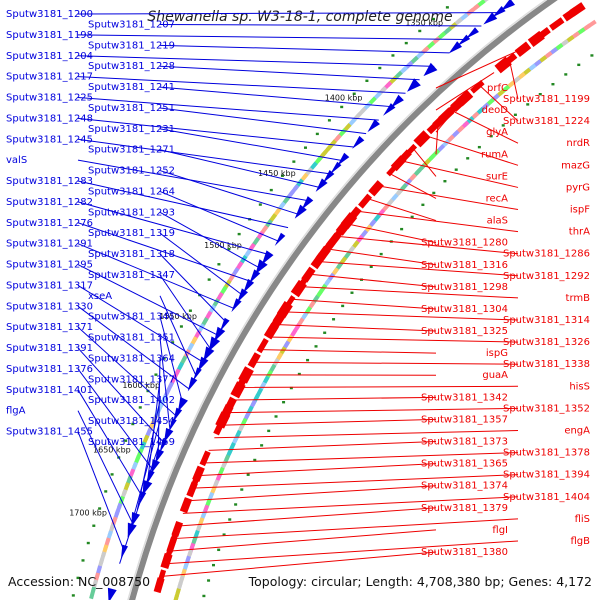  I want to click on accession-label: Accession: NC_008750, so click(79, 581).